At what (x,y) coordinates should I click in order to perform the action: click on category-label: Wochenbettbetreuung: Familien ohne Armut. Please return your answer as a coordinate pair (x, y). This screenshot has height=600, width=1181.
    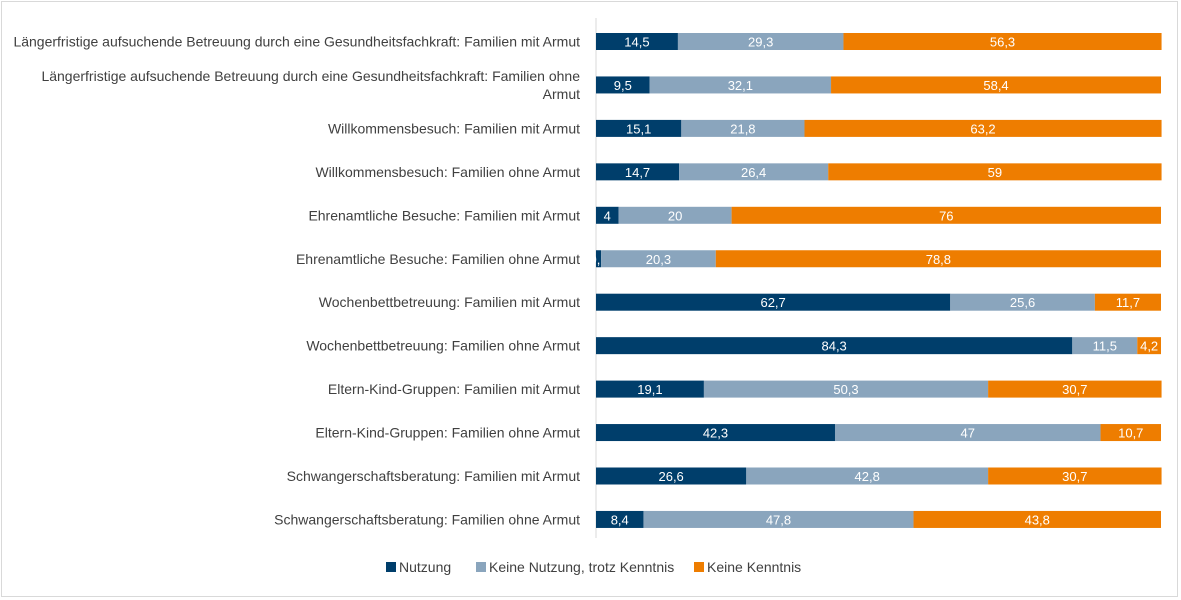
    Looking at the image, I should click on (443, 346).